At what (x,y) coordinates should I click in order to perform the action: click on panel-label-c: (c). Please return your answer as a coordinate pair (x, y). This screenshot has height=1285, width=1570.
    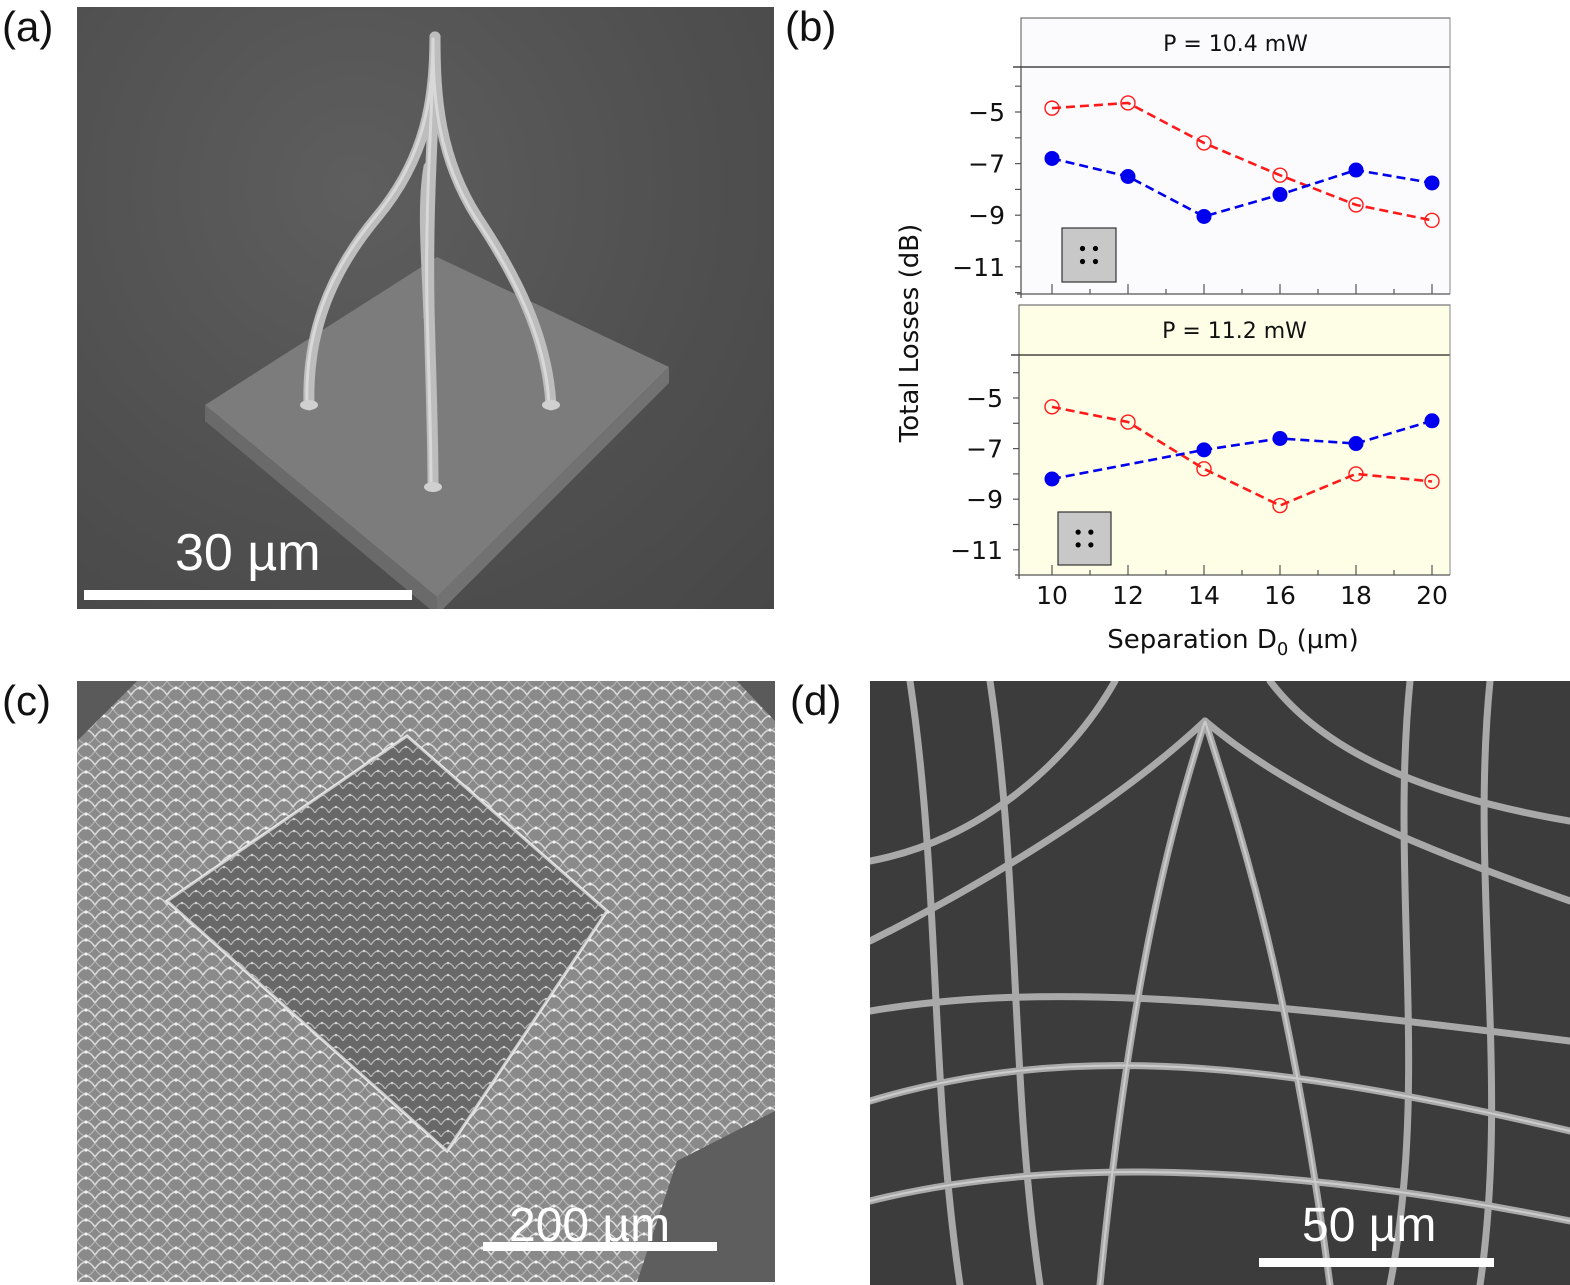
    Looking at the image, I should click on (26, 700).